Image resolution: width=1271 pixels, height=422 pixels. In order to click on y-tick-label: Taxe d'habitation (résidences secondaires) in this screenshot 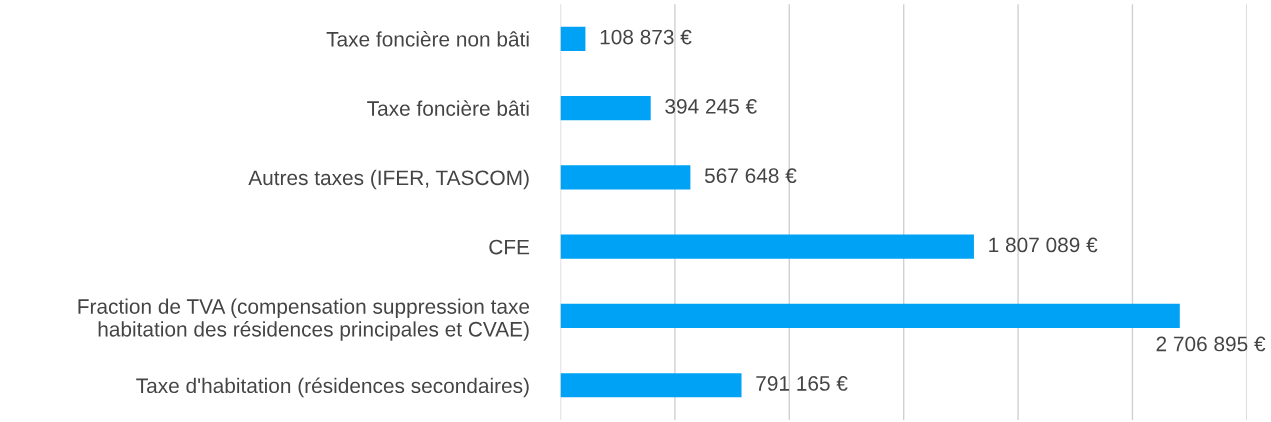, I will do `click(332, 387)`.